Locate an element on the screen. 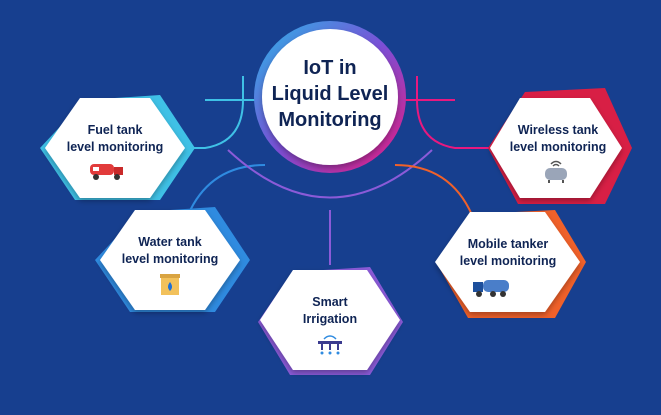 The image size is (661, 415). connector-irrigation-arc is located at coordinates (330, 174).